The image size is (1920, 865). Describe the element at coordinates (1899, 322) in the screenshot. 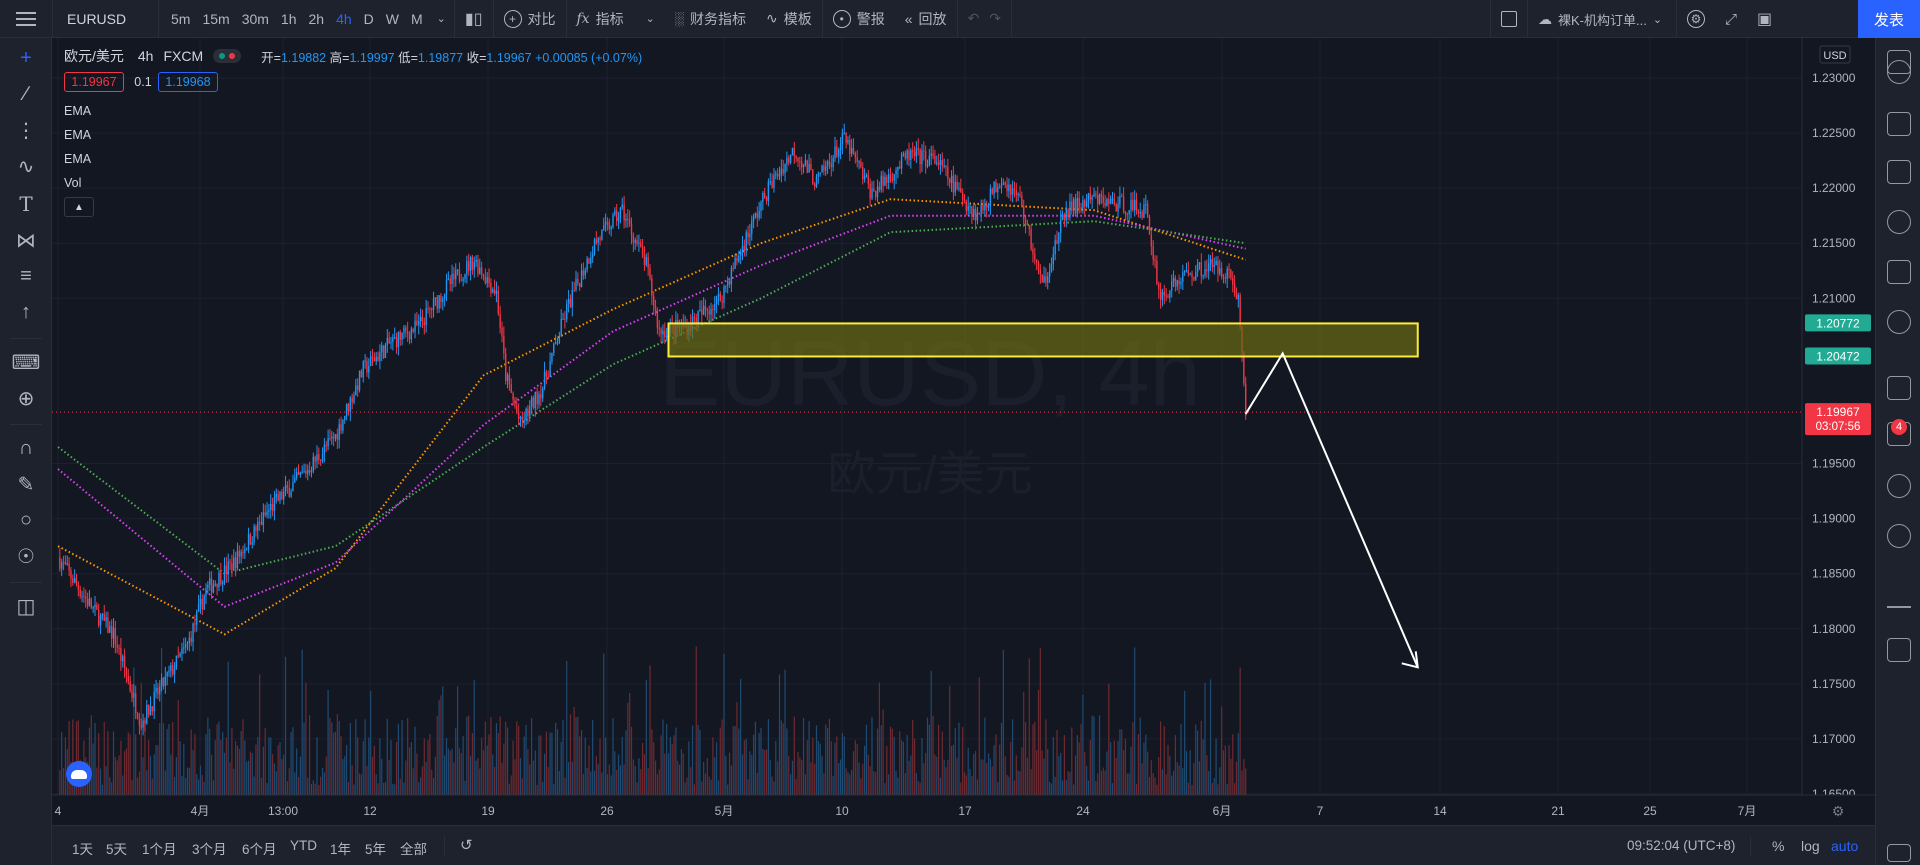

I see `ideas-icon` at that location.